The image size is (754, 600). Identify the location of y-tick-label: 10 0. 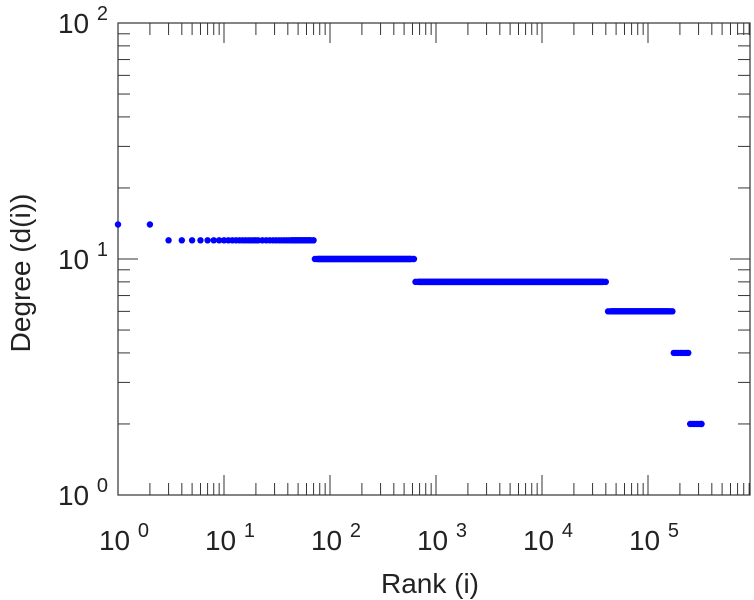
(83, 493).